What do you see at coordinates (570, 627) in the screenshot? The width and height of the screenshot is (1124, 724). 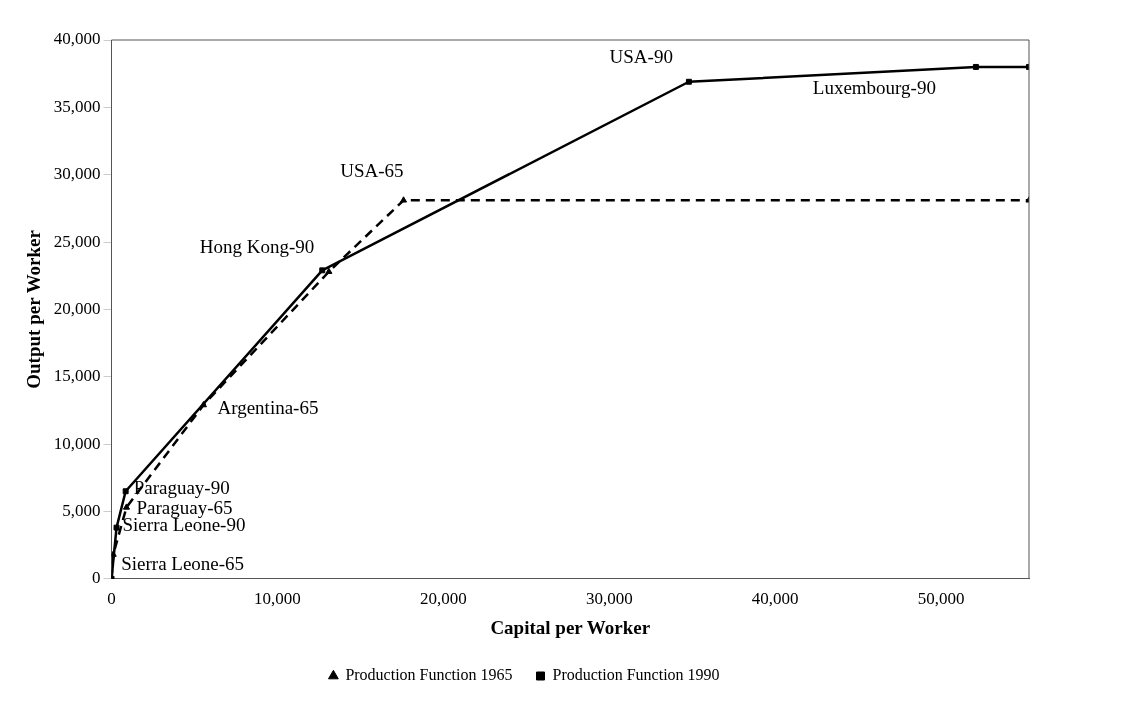 I see `x-axis-title: Capital per Worker` at bounding box center [570, 627].